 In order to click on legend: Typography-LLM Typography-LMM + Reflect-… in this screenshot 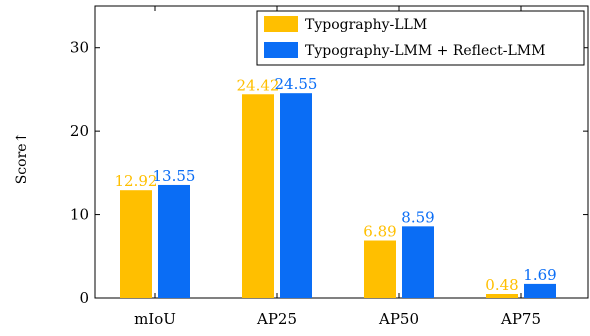, I will do `click(420, 38)`.